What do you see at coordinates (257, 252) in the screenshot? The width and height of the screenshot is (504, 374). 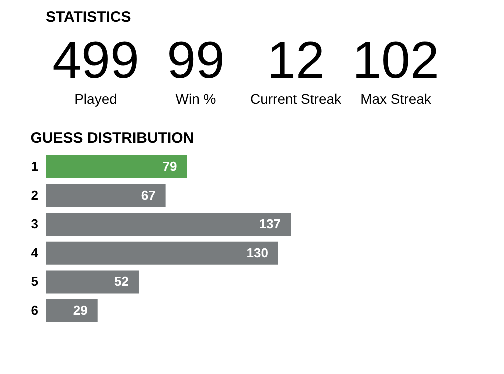 I see `data-label: 130` at bounding box center [257, 252].